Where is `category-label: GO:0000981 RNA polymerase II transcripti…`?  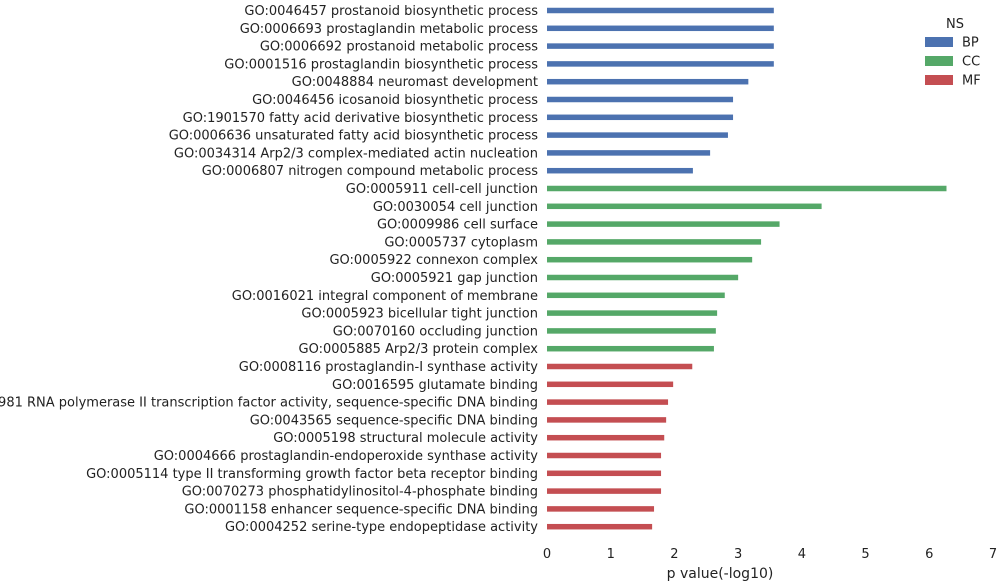
category-label: GO:0000981 RNA polymerase II transcripti… is located at coordinates (269, 403).